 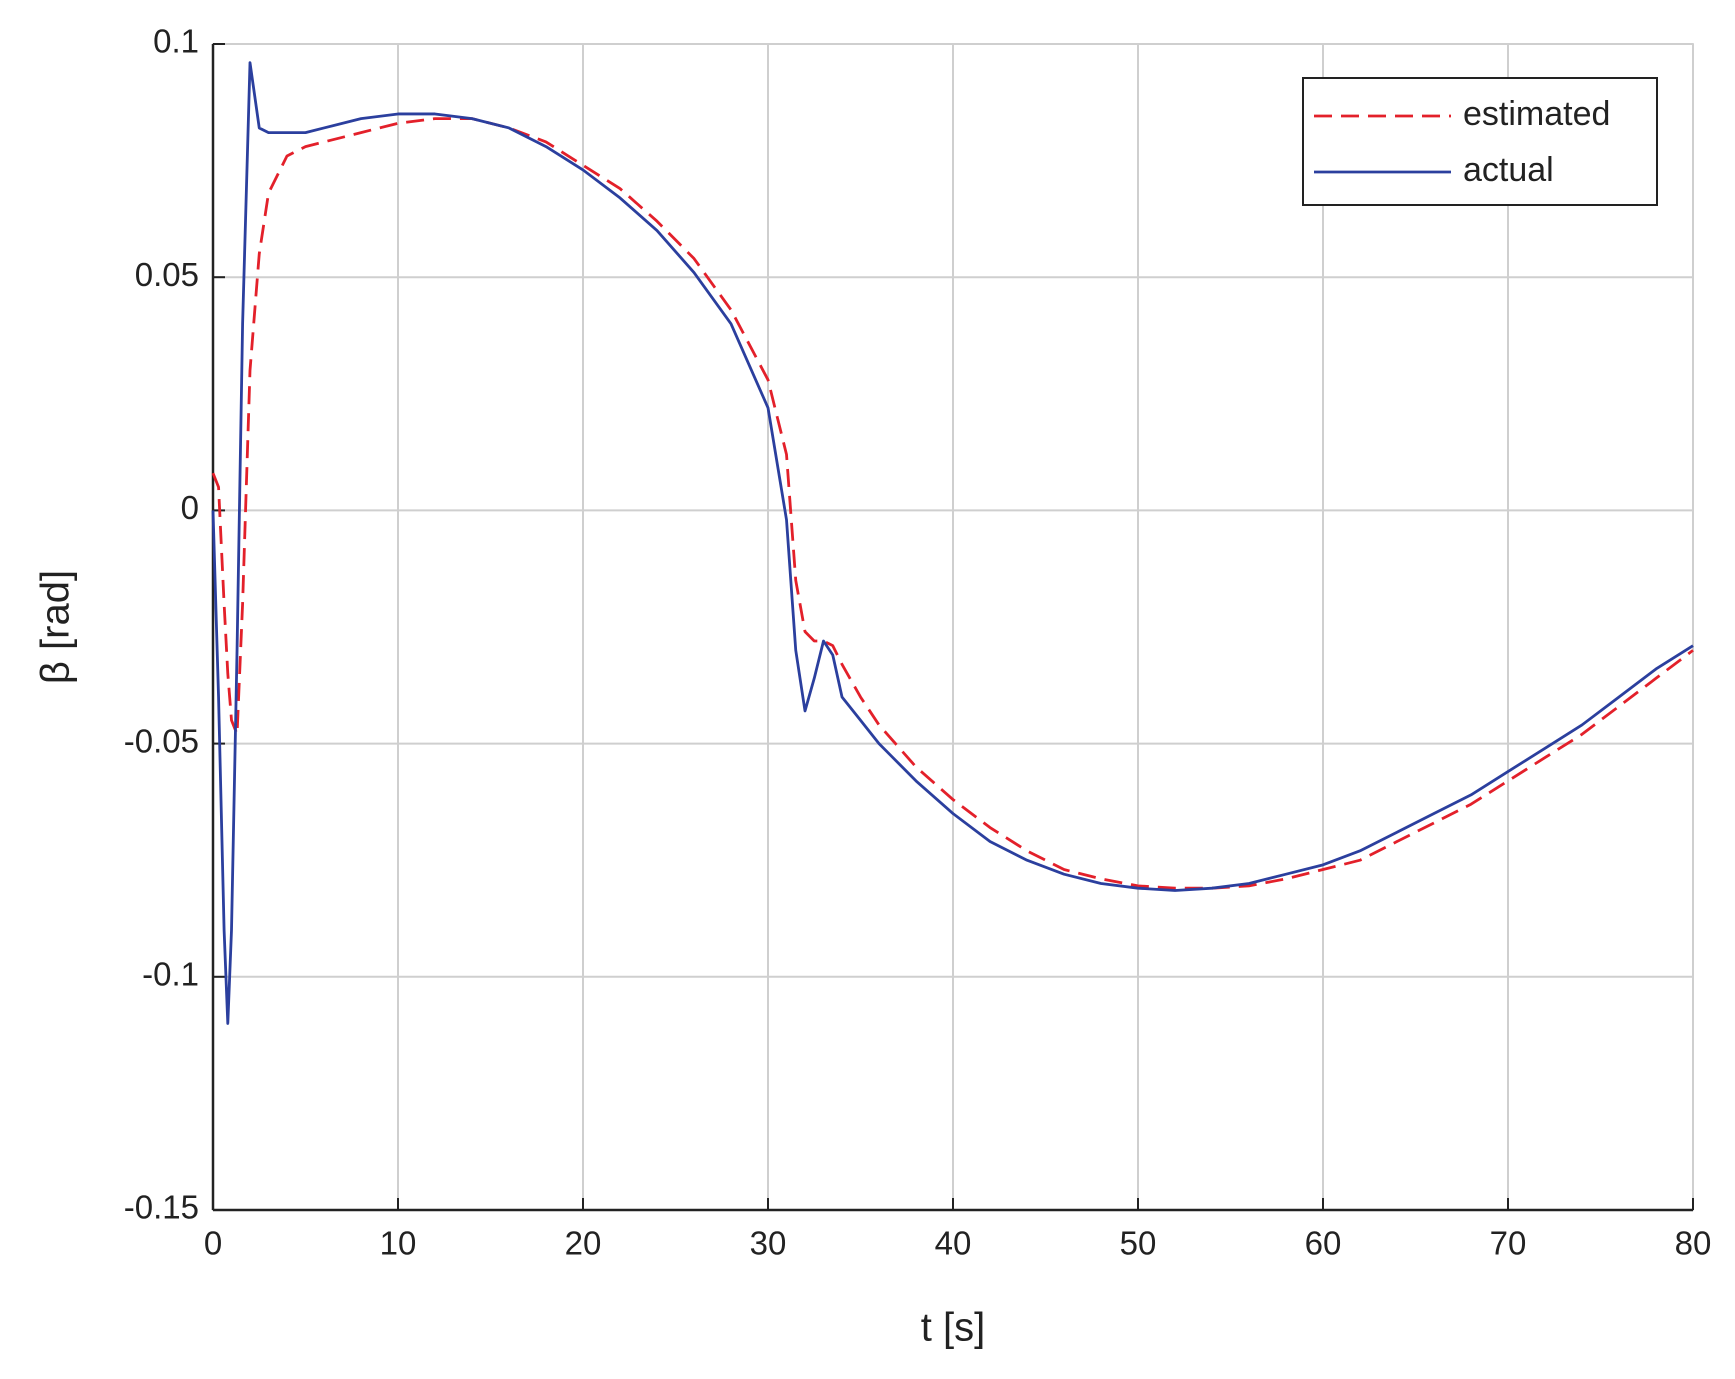 What do you see at coordinates (1693, 1243) in the screenshot?
I see `x-tick-label: 80` at bounding box center [1693, 1243].